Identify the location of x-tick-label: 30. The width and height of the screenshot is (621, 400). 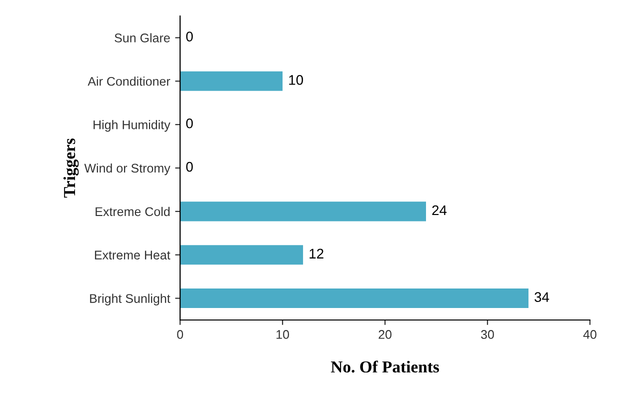
(487, 334).